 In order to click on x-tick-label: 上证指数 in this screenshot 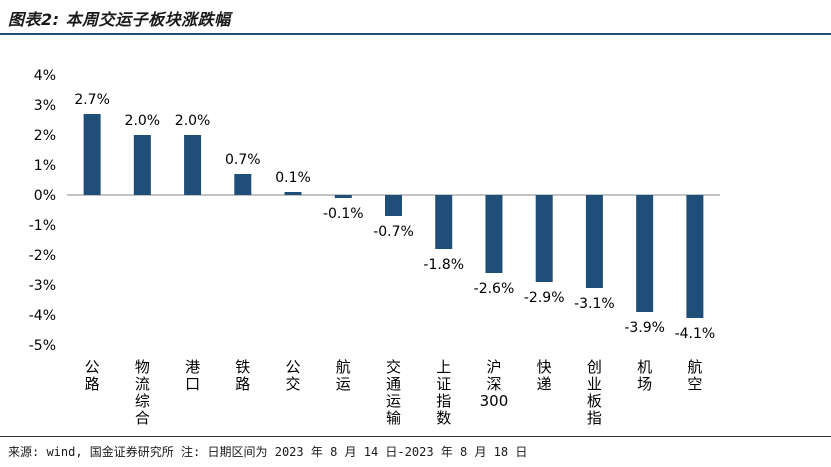, I will do `click(443, 392)`.